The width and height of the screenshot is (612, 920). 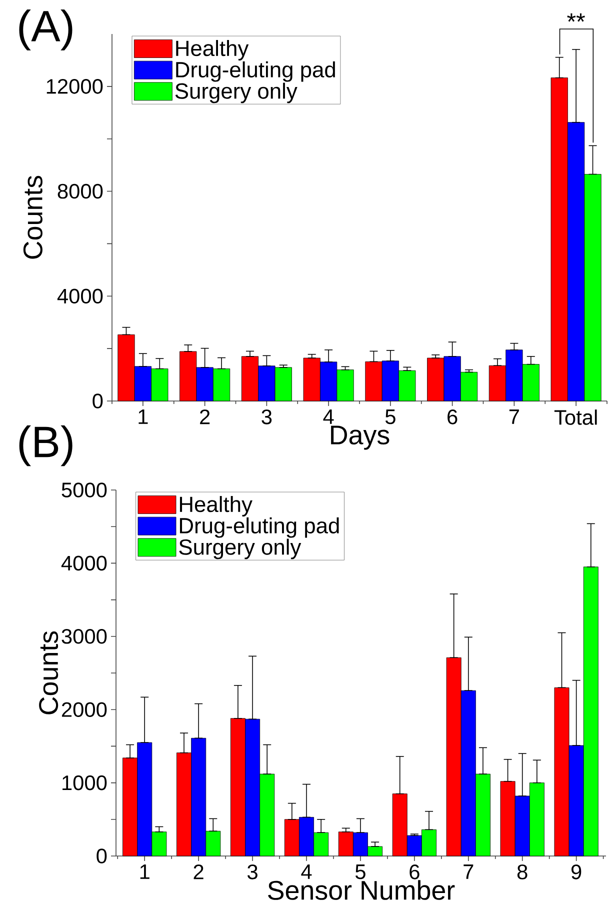 I want to click on x-tick-label: 8, so click(x=522, y=872).